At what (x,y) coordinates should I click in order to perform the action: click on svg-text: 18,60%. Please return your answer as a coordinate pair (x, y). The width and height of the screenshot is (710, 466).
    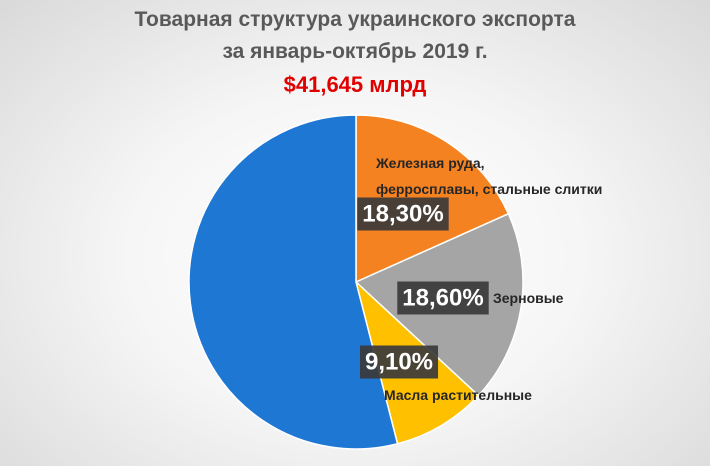
    Looking at the image, I should click on (442, 298).